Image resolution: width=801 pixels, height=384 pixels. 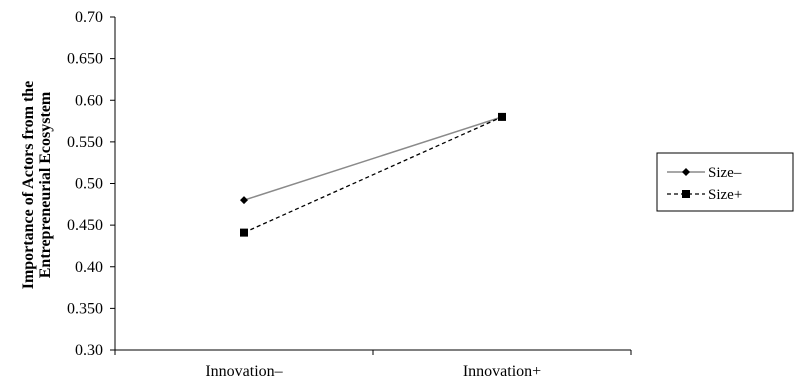 What do you see at coordinates (85, 308) in the screenshot?
I see `y-tick-label: 0.350` at bounding box center [85, 308].